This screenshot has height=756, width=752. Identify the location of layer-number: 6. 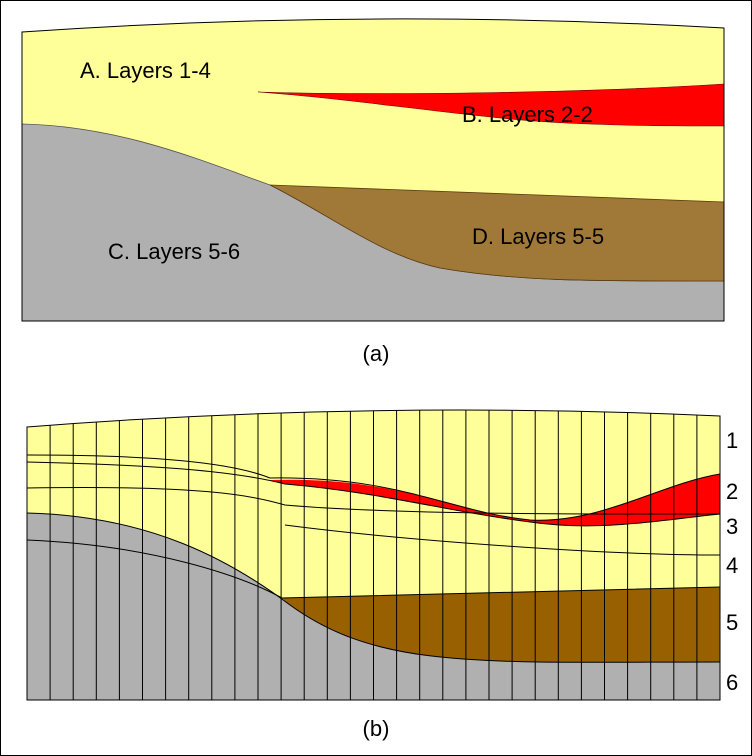
(732, 682).